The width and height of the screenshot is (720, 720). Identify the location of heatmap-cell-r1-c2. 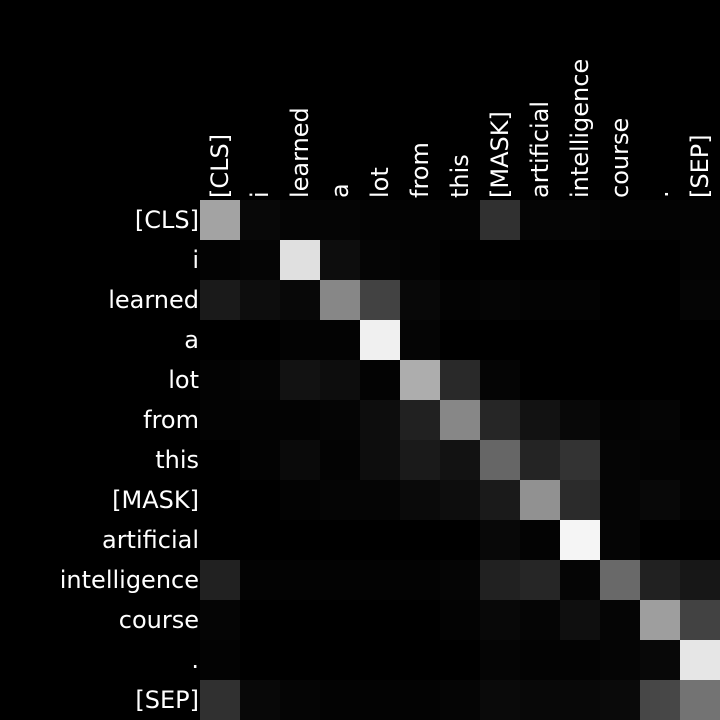
(300, 260).